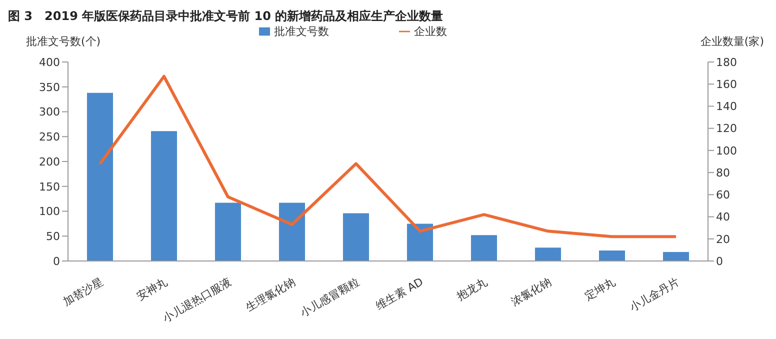  What do you see at coordinates (56, 261) in the screenshot?
I see `y-tick-label: 0` at bounding box center [56, 261].